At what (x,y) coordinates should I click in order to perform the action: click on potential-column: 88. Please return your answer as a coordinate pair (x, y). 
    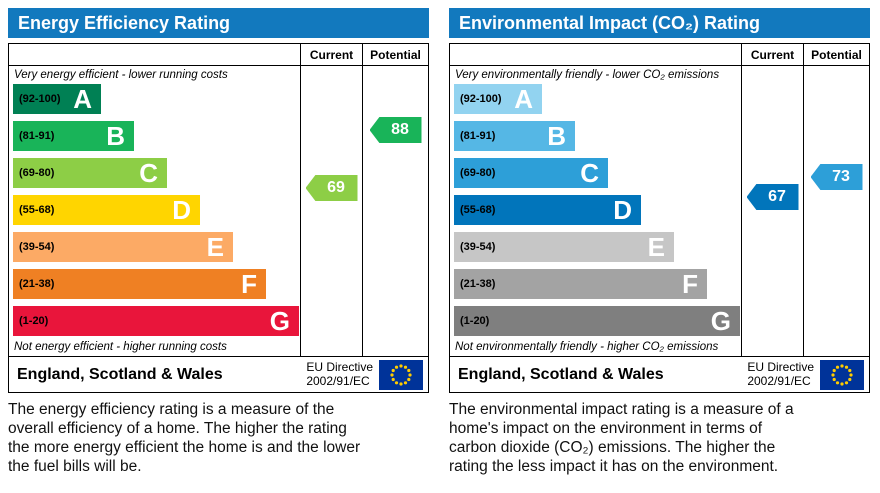
    Looking at the image, I should click on (395, 211).